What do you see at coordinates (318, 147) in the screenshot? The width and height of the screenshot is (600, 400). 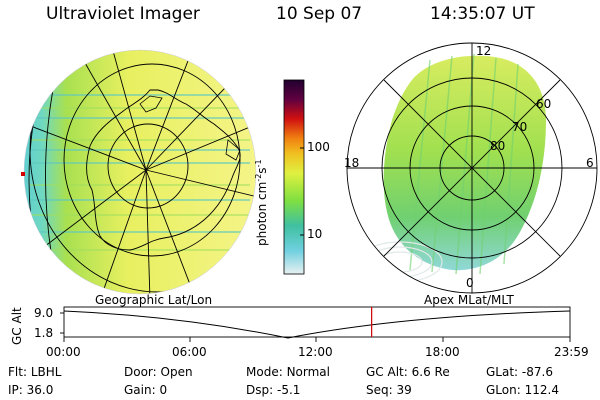 I see `colorbar-tick-100: 100` at bounding box center [318, 147].